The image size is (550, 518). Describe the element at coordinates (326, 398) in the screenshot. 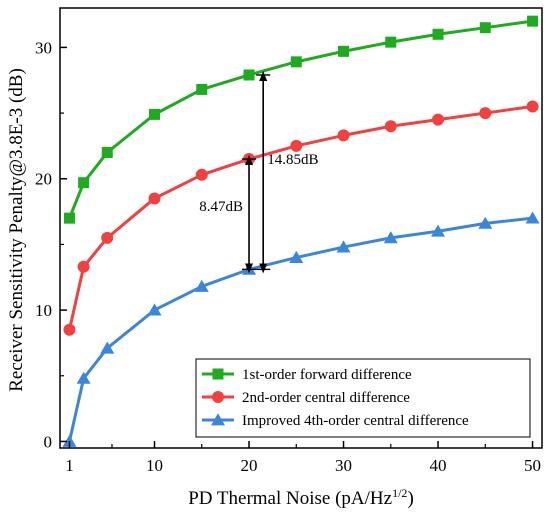

I see `legend-label-2: 2nd-order central difference` at that location.